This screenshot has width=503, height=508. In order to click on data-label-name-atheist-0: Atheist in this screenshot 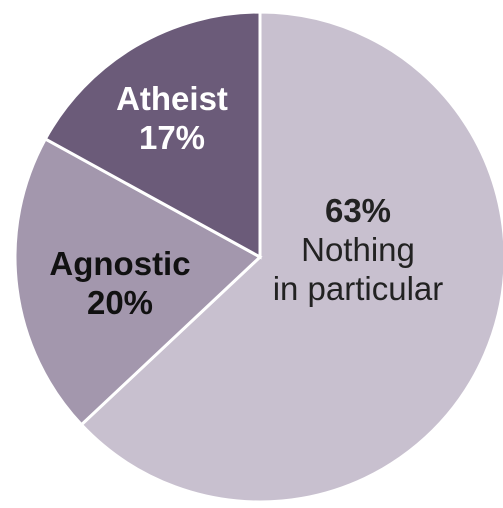, I will do `click(172, 98)`.